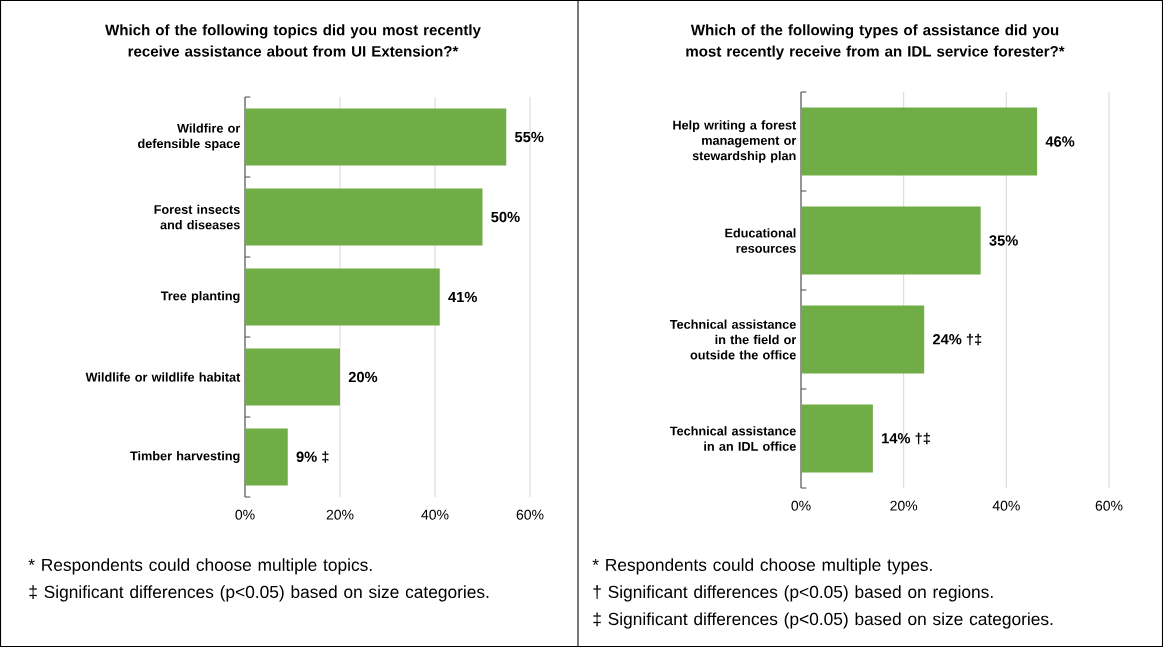 This screenshot has height=647, width=1163. What do you see at coordinates (189, 137) in the screenshot?
I see `y-tick-label: Wildfire or defensible space` at bounding box center [189, 137].